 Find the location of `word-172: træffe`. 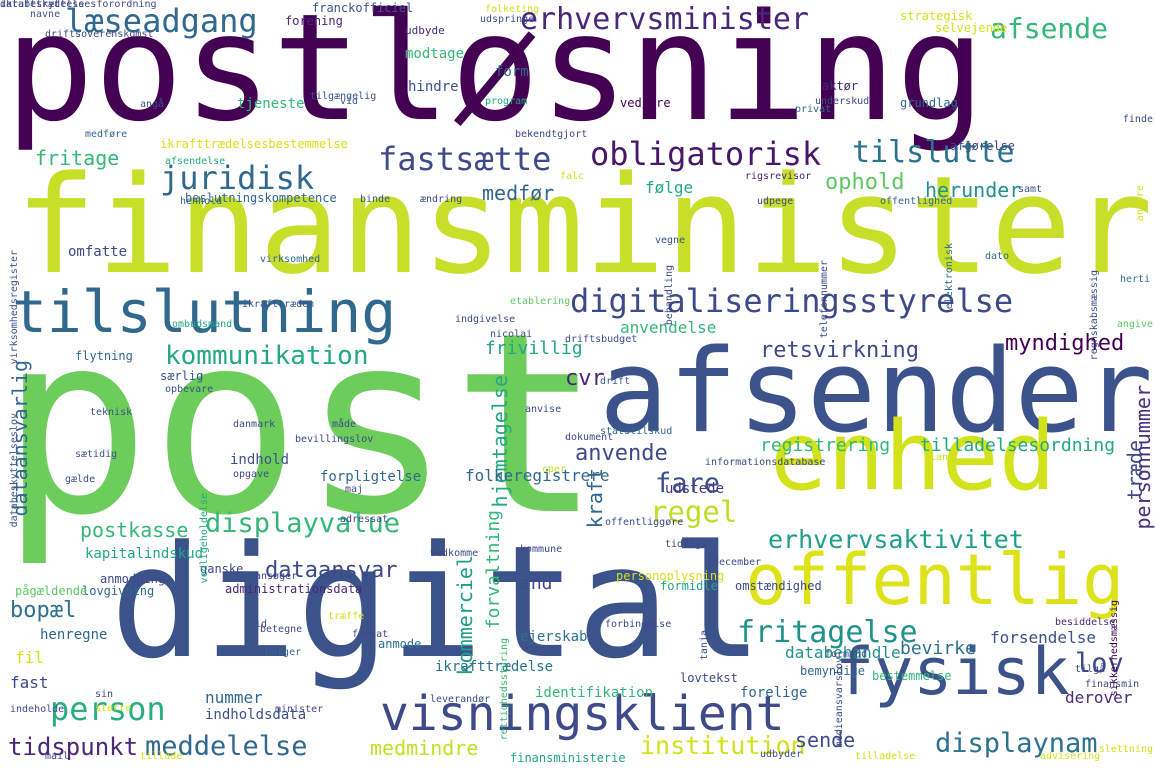

word-172: træffe is located at coordinates (346, 616).